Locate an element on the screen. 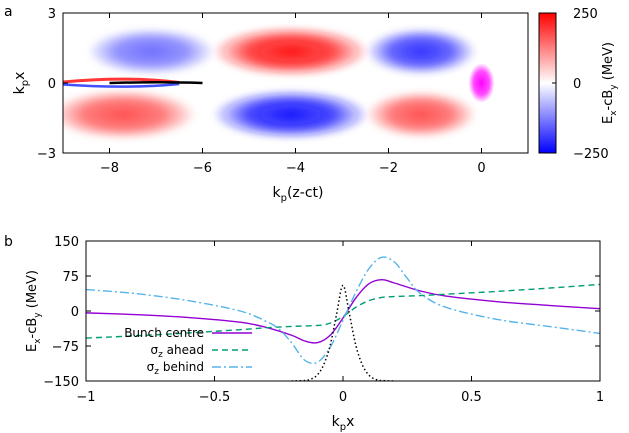 This screenshot has width=629, height=433. x-tick-label: 0.5 is located at coordinates (471, 397).